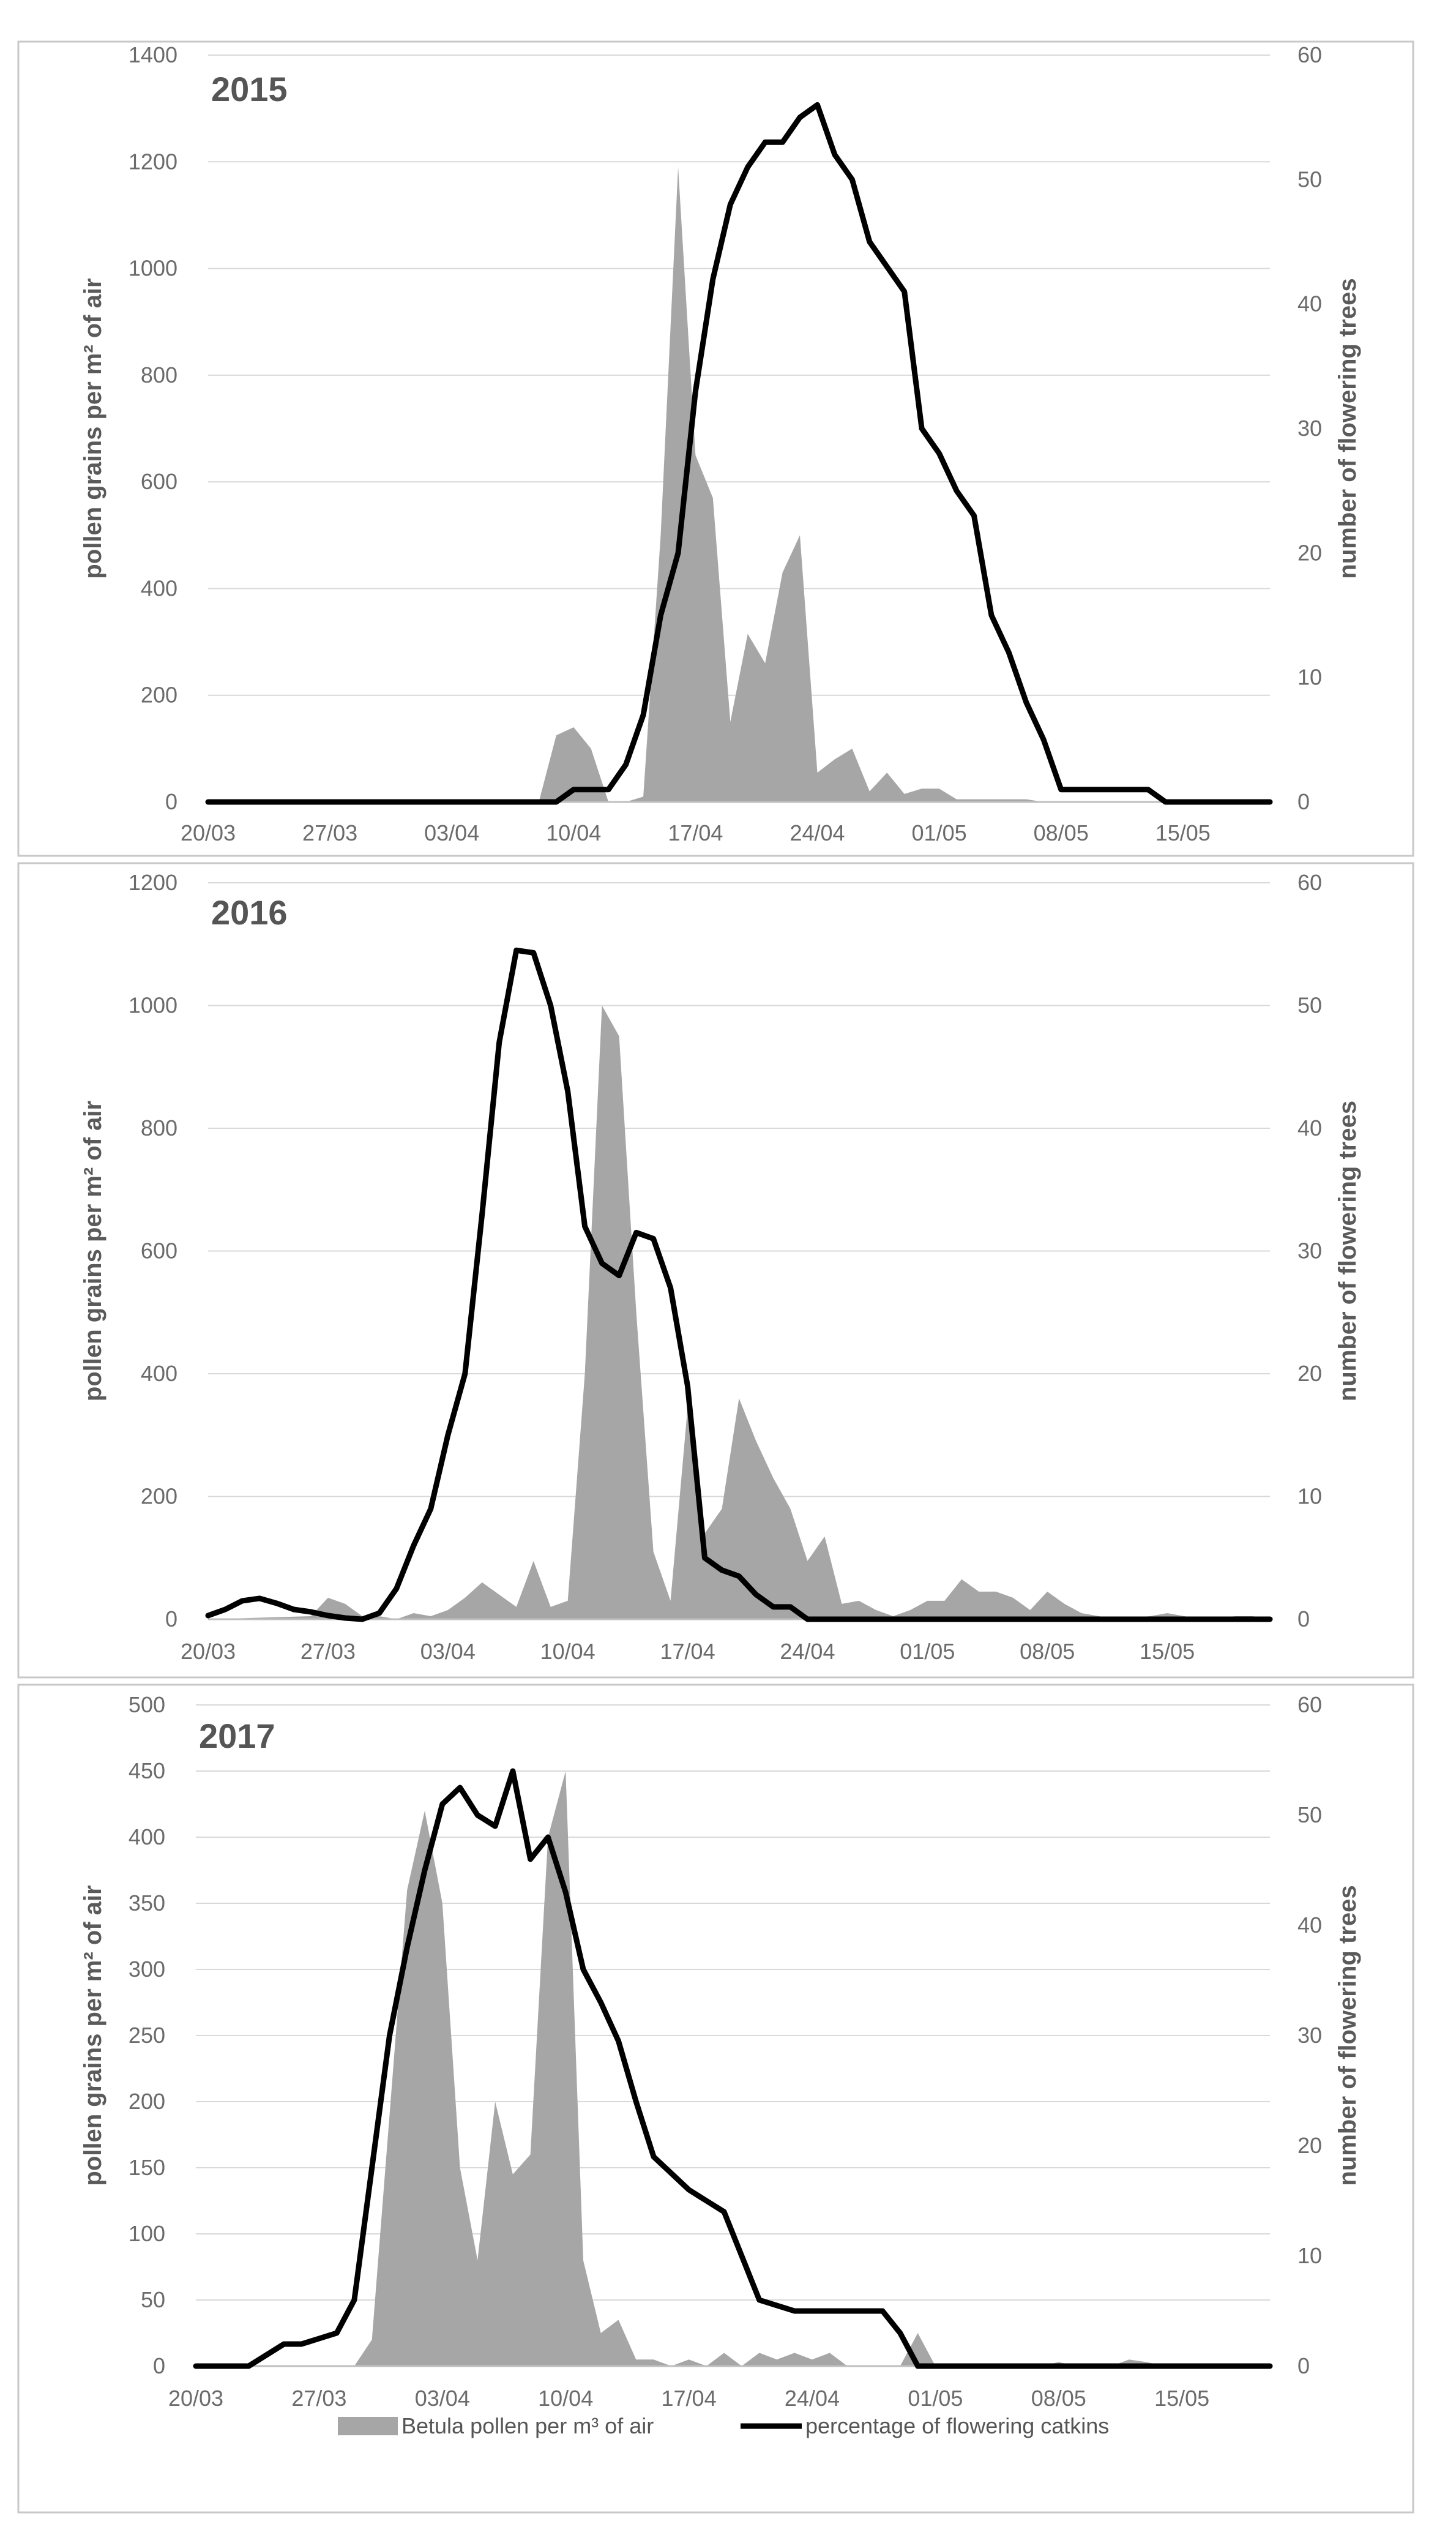 The image size is (1456, 2532). I want to click on chart-title: 2016, so click(249, 912).